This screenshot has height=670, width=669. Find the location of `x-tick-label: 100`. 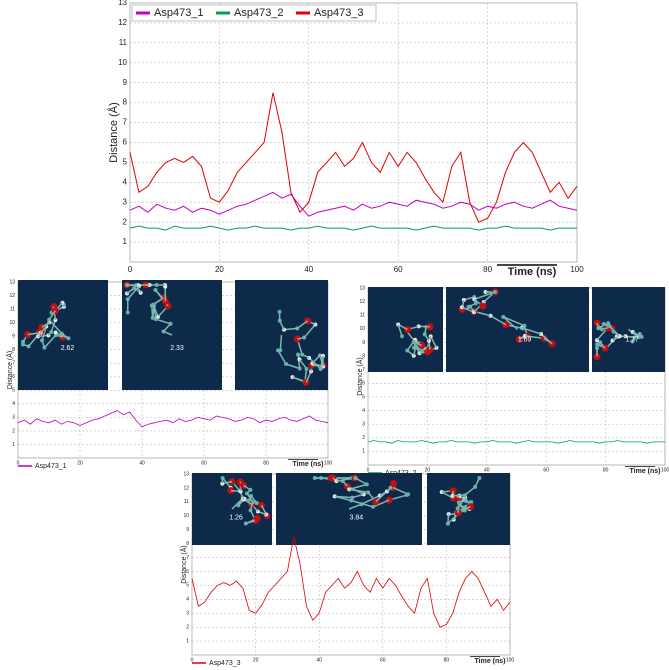

x-tick-label: 100 is located at coordinates (577, 269).